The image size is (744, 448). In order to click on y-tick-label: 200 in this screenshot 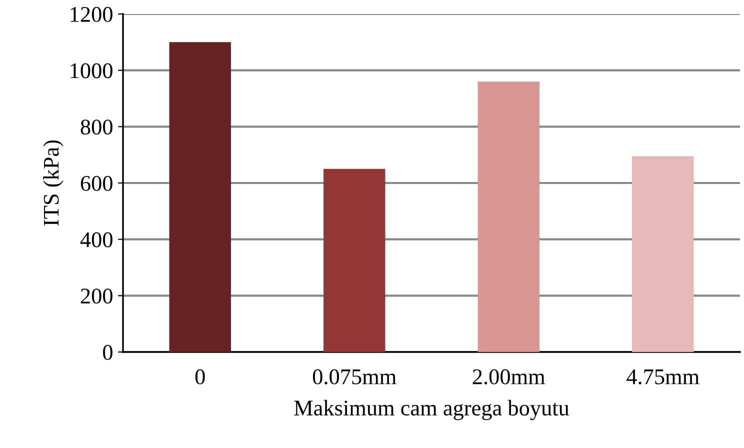, I will do `click(96, 296)`.